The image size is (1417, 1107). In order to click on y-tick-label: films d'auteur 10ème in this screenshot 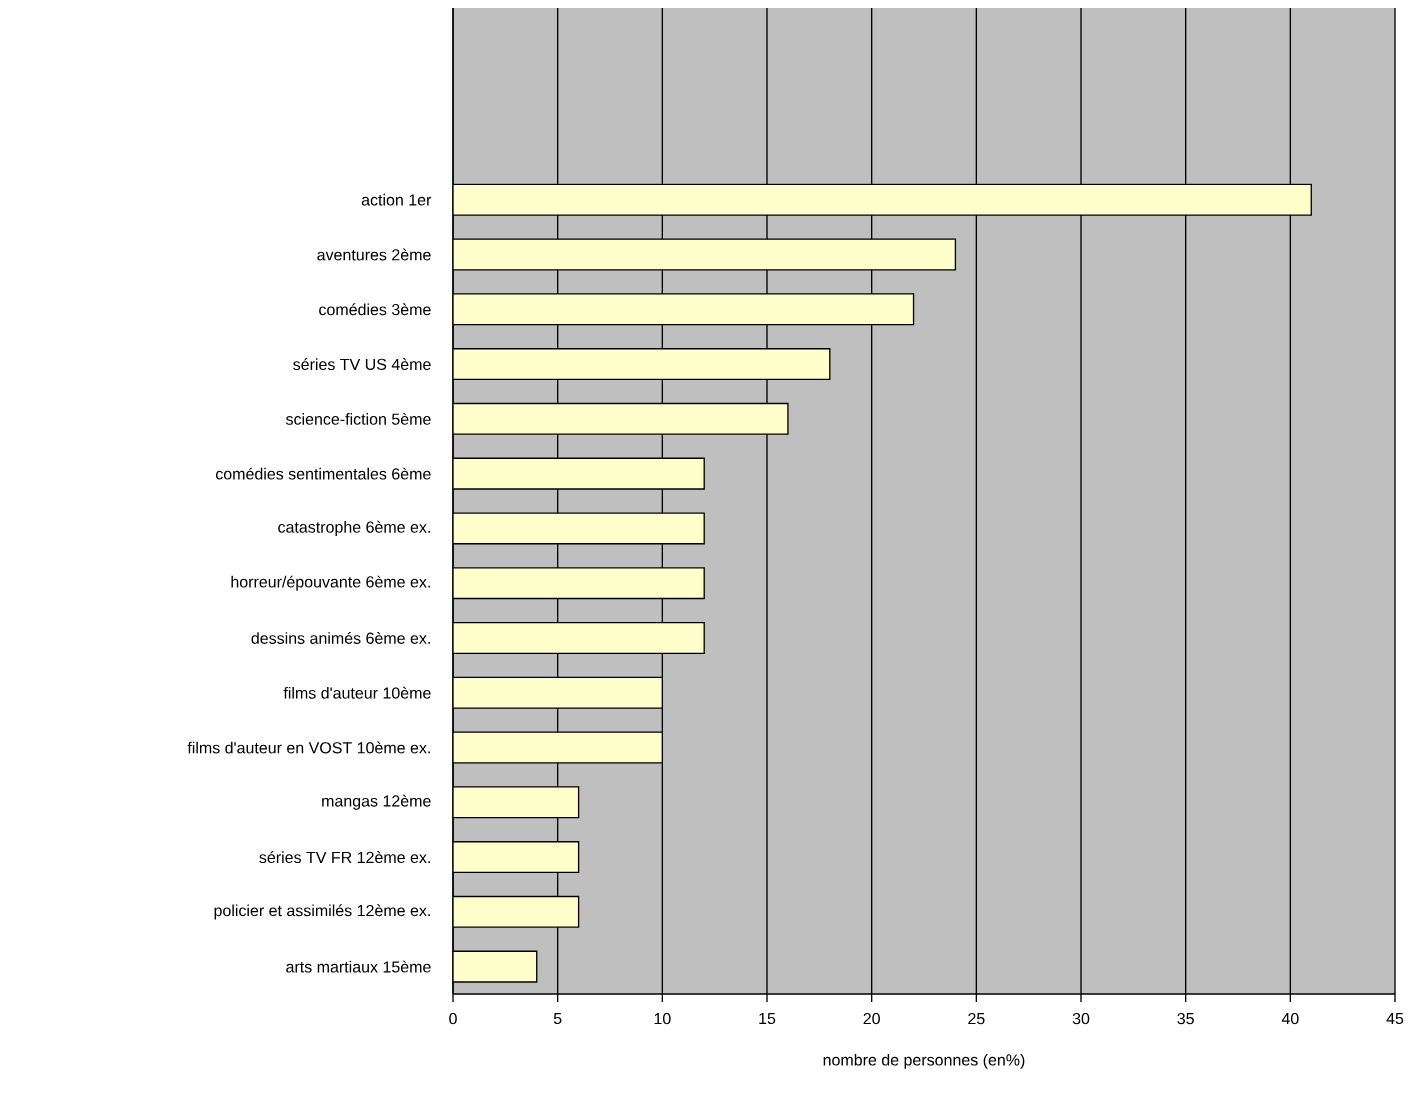, I will do `click(357, 692)`.